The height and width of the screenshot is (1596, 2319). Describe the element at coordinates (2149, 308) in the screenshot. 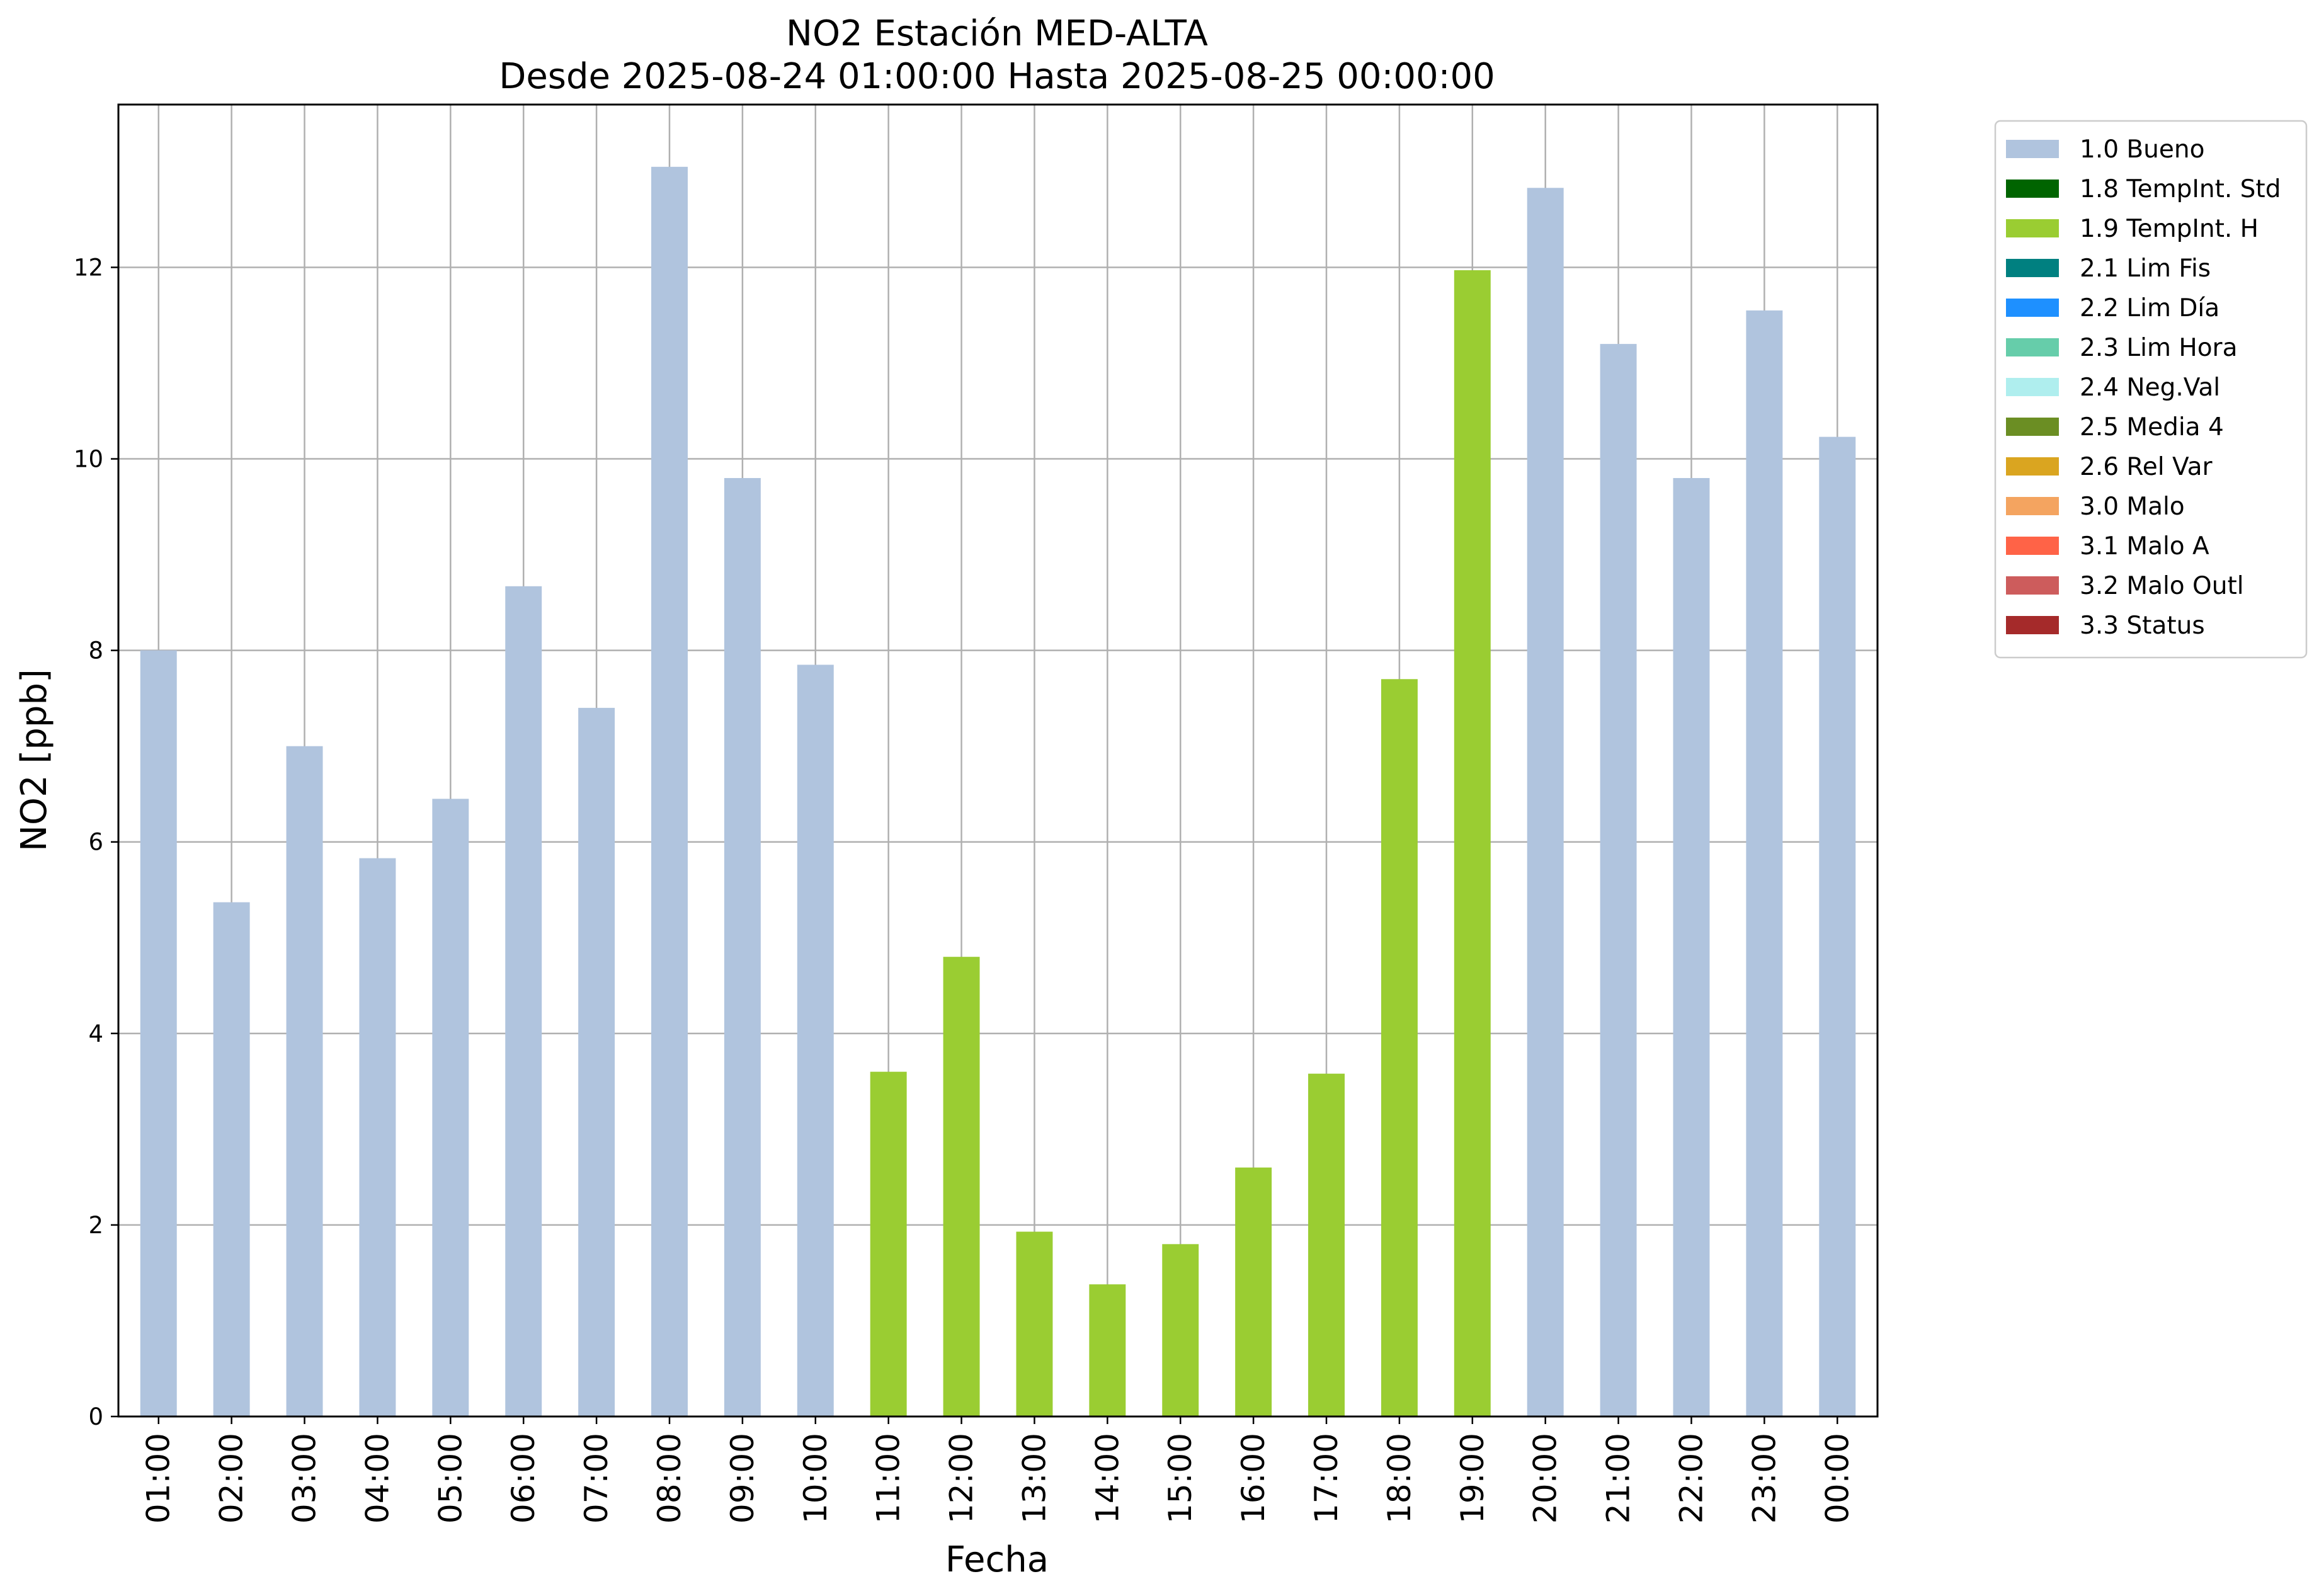

I see `legend-label: 2.2 Lim Día` at that location.